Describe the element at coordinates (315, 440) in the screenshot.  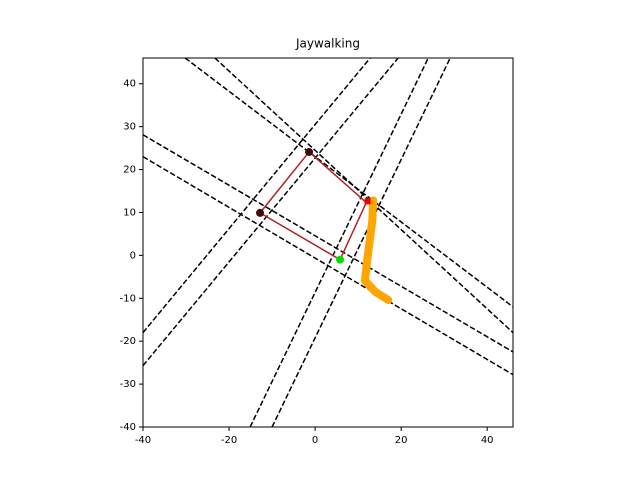
I see `x-tick-label: 0` at that location.